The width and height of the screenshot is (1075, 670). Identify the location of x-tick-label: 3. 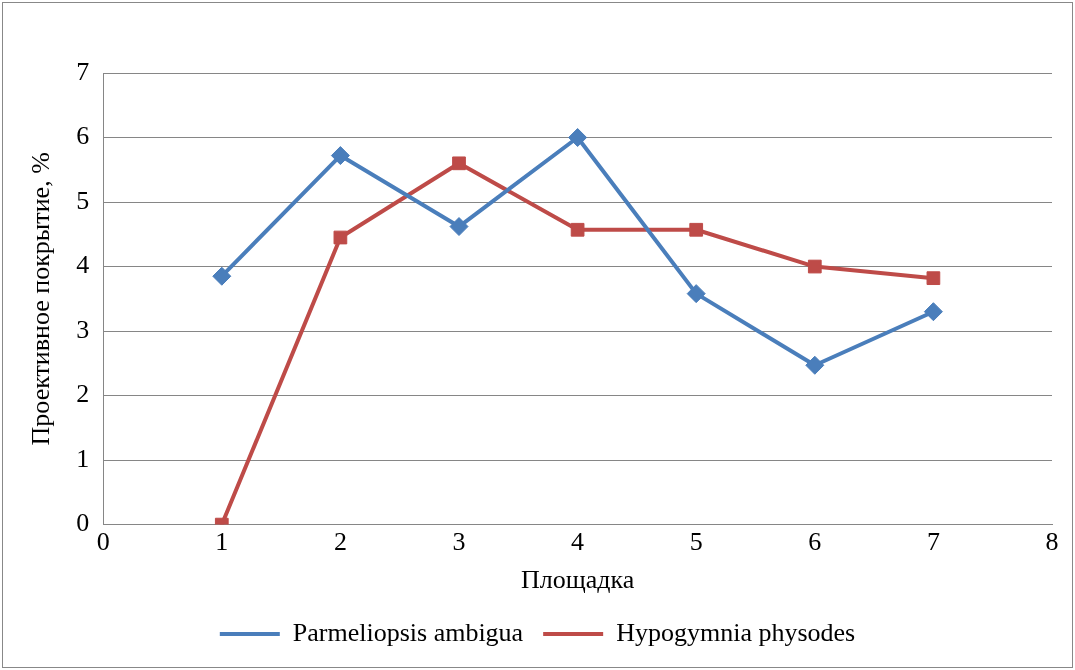
(459, 542).